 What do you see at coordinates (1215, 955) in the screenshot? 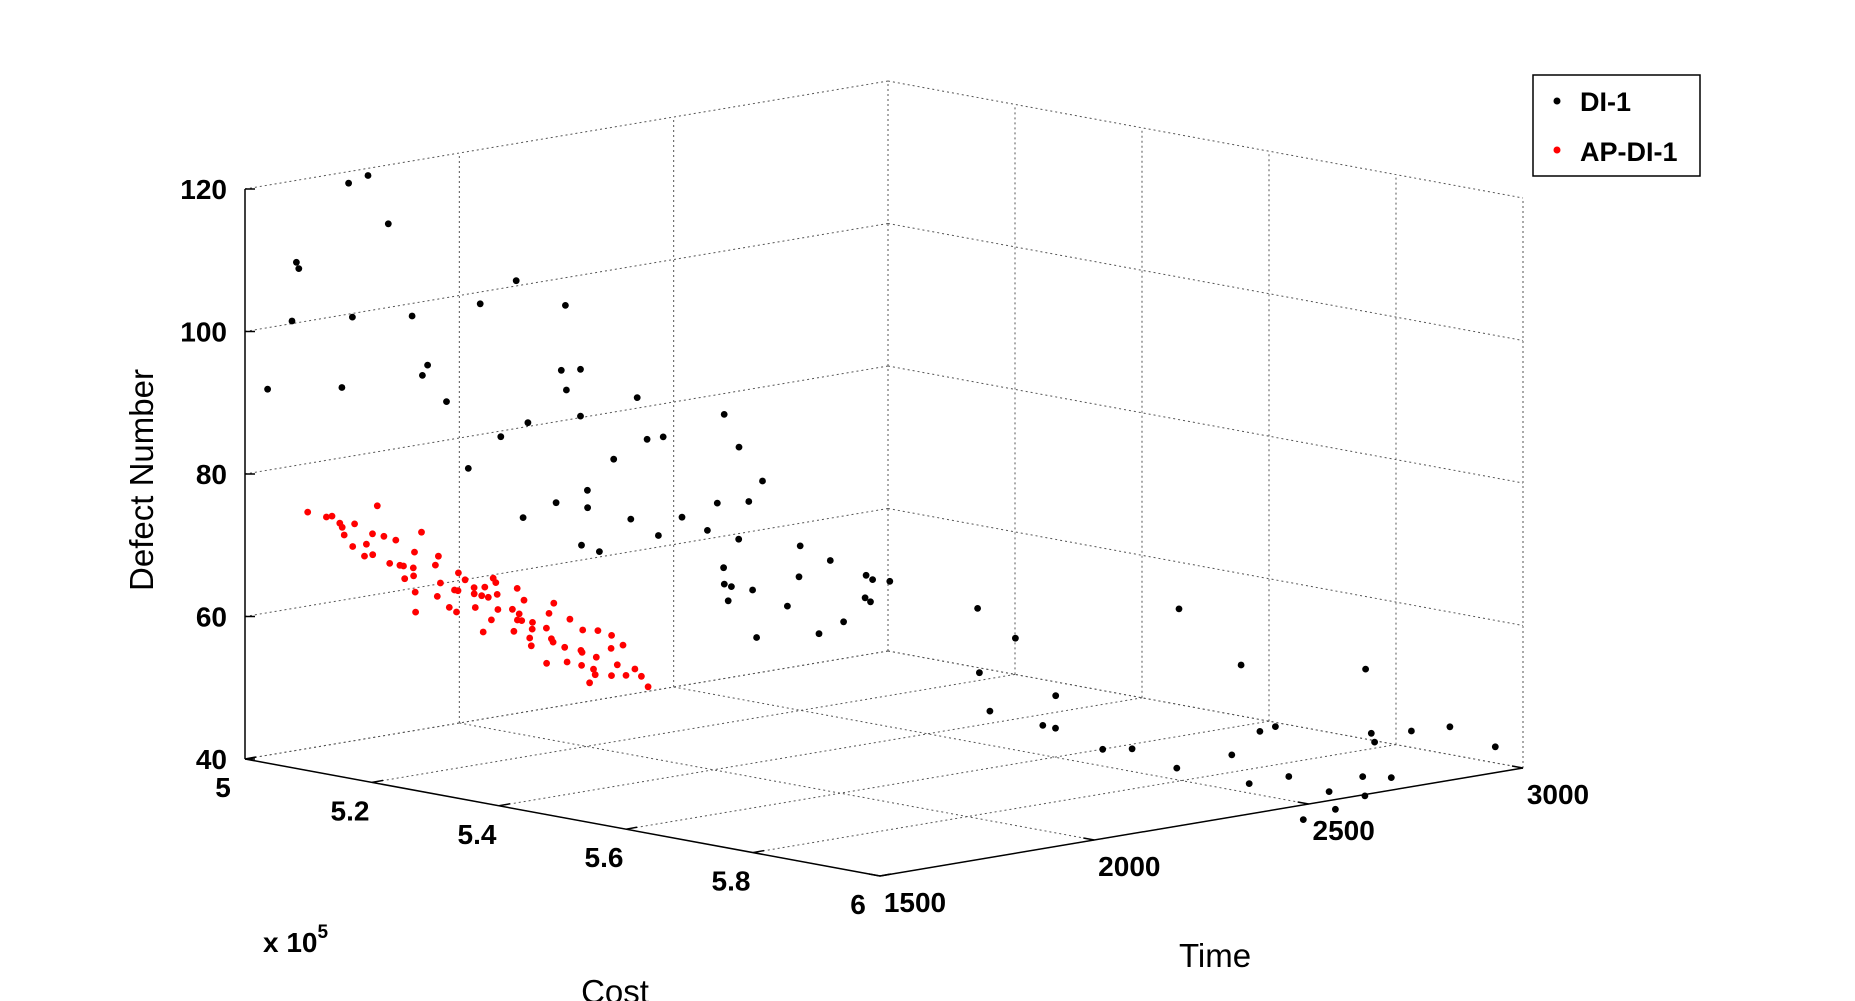
I see `x-axis-label: Time` at bounding box center [1215, 955].